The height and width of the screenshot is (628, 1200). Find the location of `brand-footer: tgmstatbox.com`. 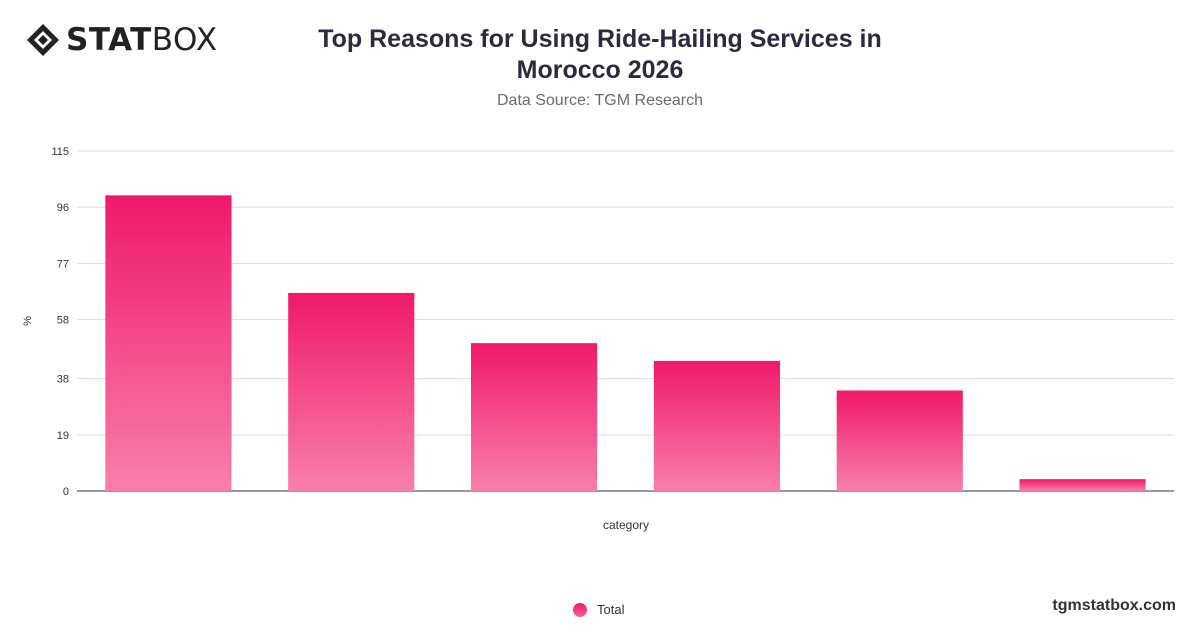

brand-footer: tgmstatbox.com is located at coordinates (1114, 605).